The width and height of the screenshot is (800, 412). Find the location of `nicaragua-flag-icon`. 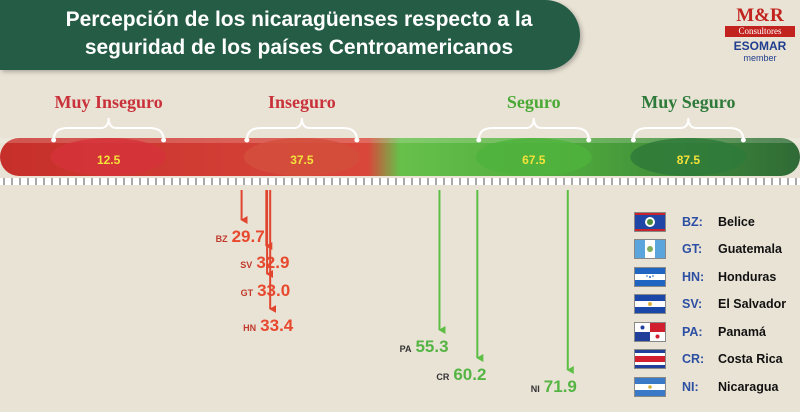

nicaragua-flag-icon is located at coordinates (650, 386).